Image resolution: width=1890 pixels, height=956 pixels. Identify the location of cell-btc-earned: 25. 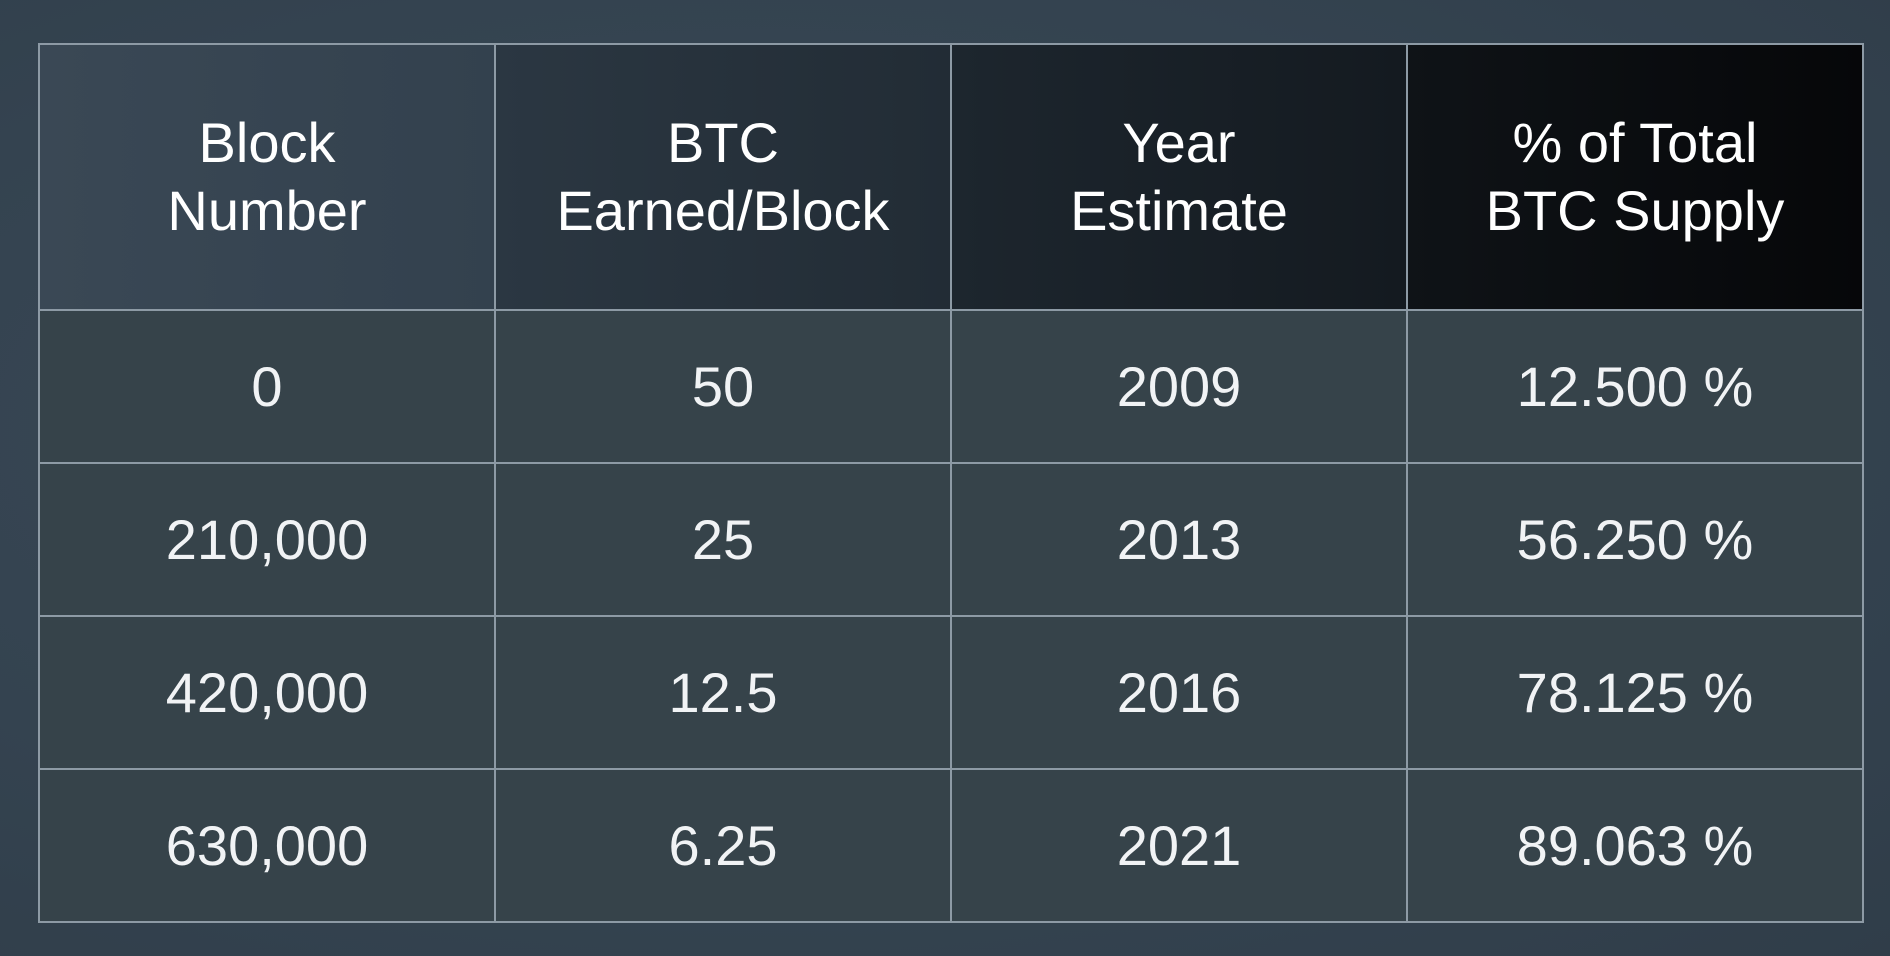
(723, 539).